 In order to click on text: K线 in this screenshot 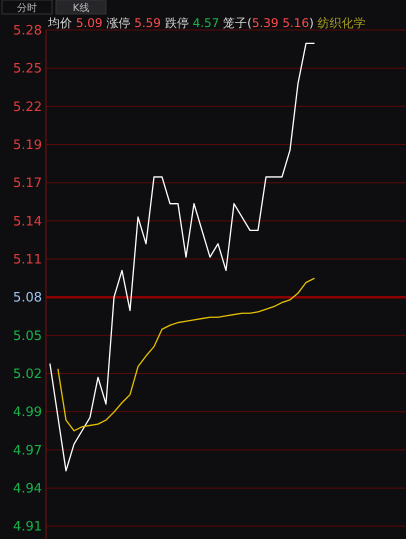, I will do `click(81, 8)`.